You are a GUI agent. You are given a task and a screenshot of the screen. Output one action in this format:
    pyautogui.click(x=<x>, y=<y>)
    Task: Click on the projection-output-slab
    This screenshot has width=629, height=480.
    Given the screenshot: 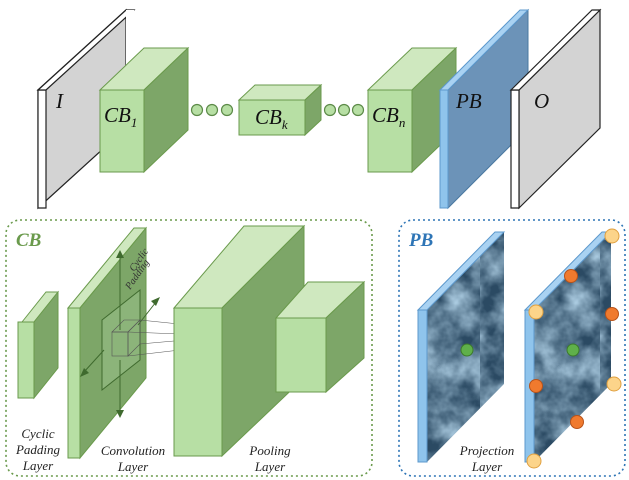 What is the action you would take?
    pyautogui.click(x=572, y=348)
    